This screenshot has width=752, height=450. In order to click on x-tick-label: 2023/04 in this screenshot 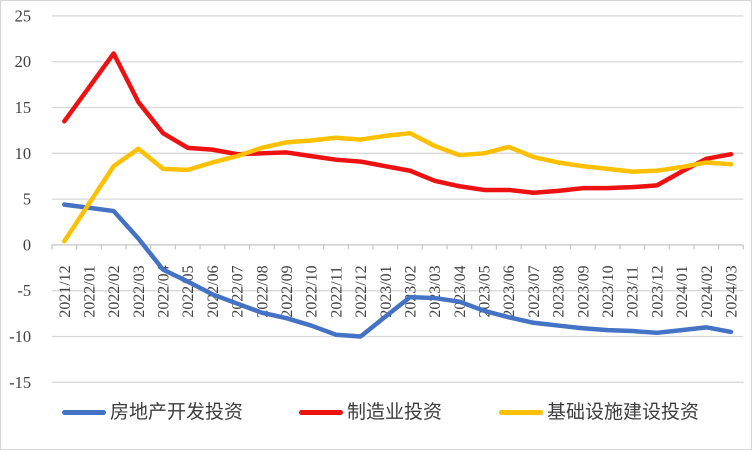, I will do `click(460, 291)`.